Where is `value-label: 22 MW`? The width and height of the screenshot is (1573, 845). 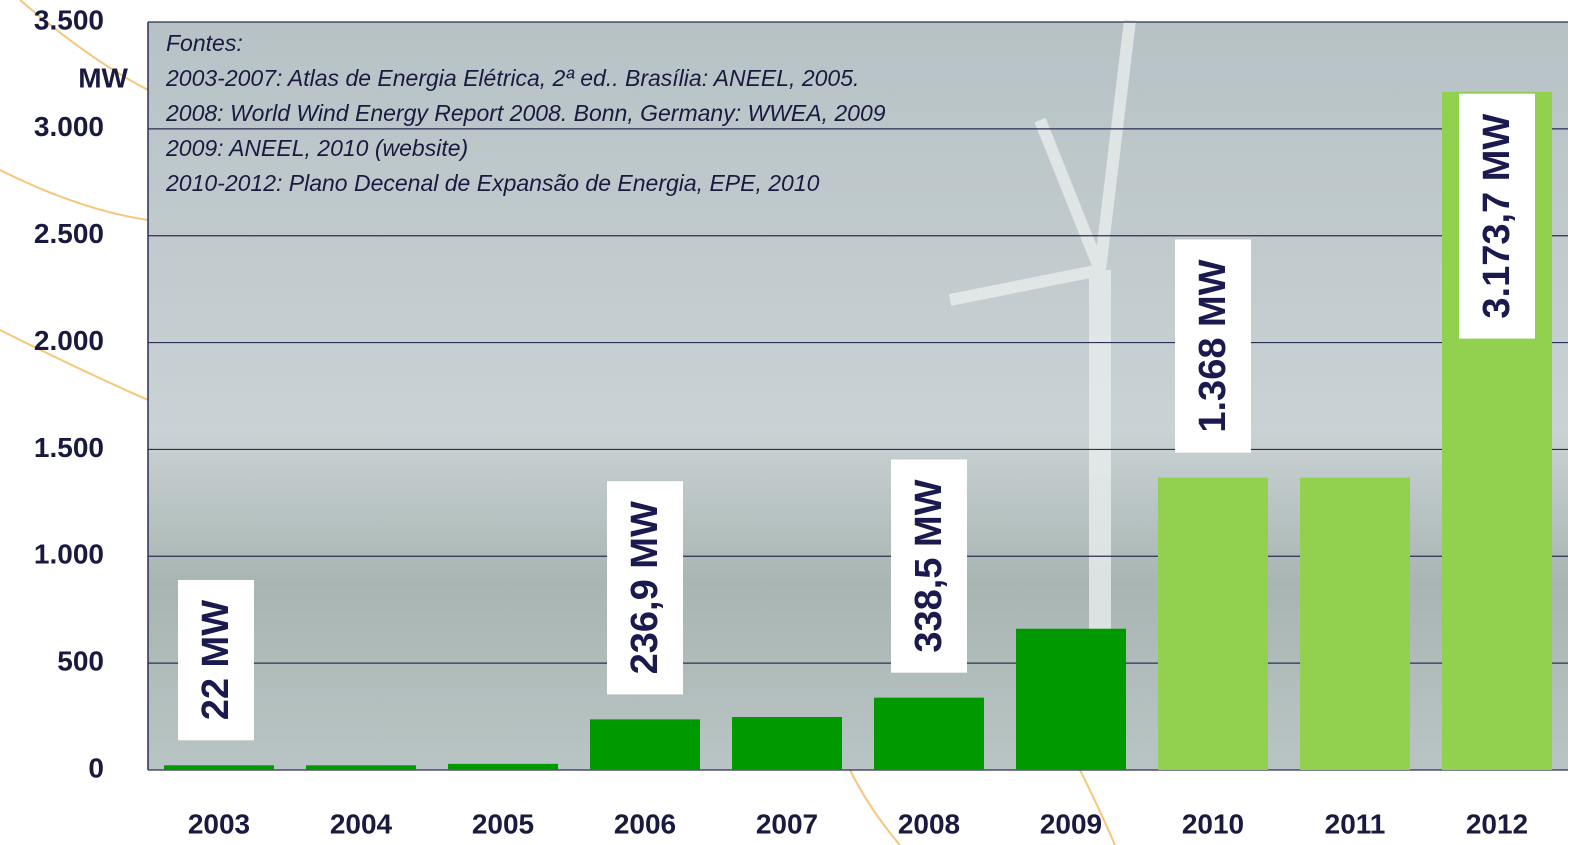
value-label: 22 MW is located at coordinates (216, 660).